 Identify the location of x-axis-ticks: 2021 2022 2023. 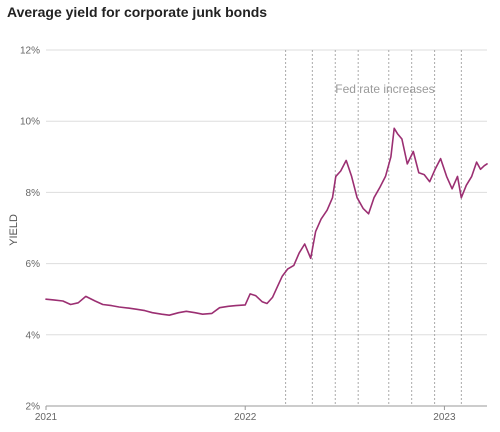
(245, 414).